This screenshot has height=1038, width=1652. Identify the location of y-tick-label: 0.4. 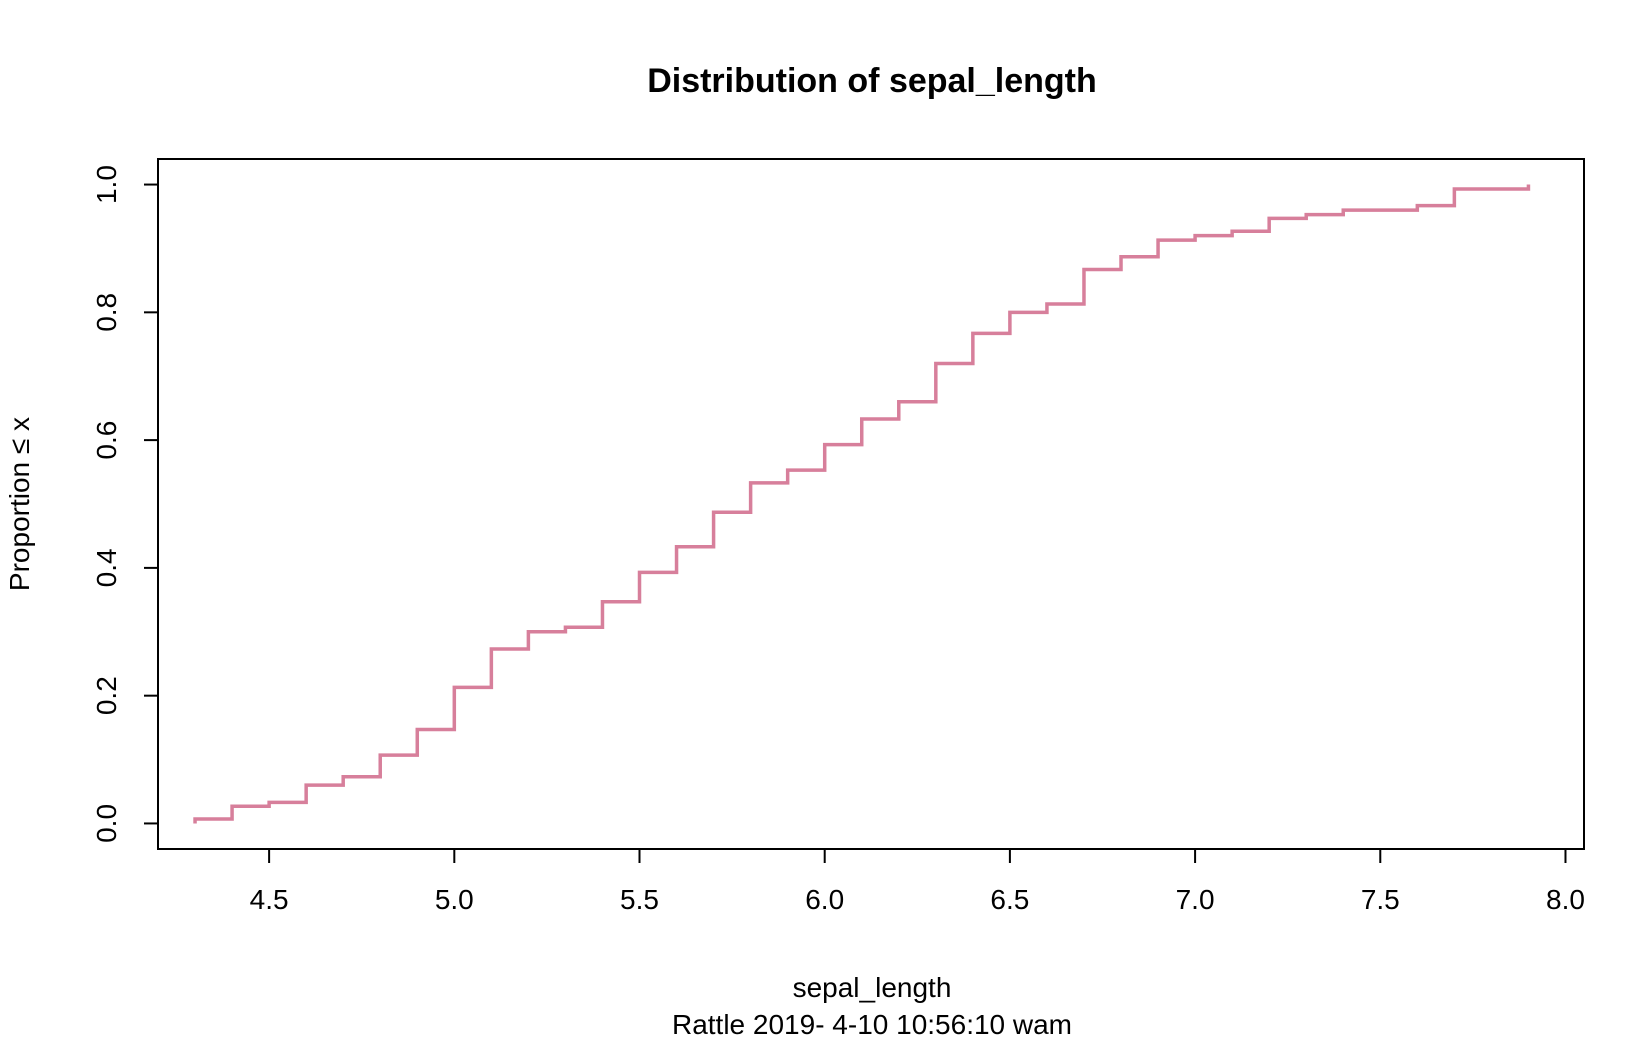
(106, 567).